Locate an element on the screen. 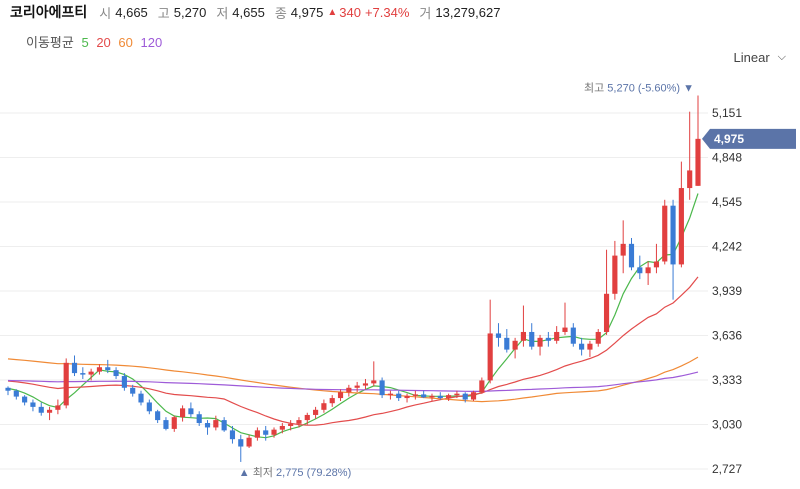 The width and height of the screenshot is (800, 489). ma-5: 5 is located at coordinates (85, 42).